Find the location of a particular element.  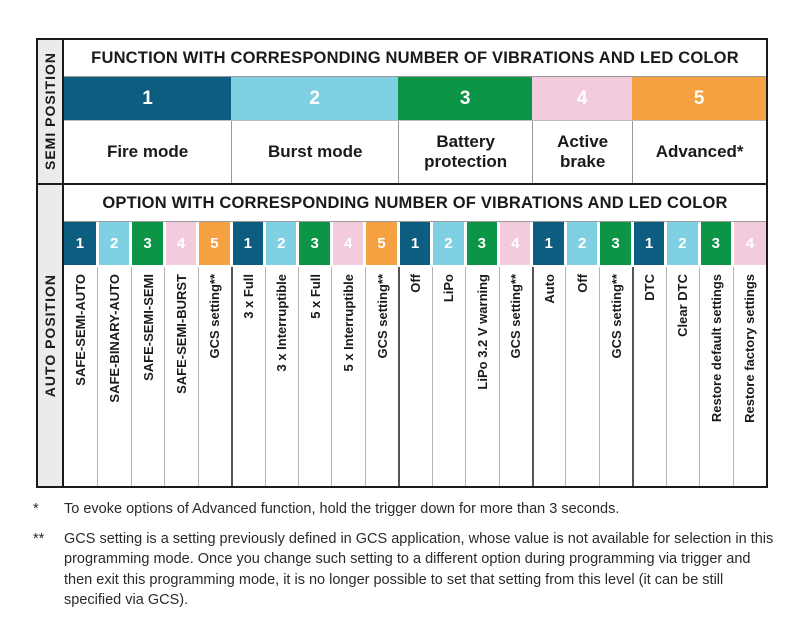

semi-position-label: SEMI POSITION is located at coordinates (50, 111).